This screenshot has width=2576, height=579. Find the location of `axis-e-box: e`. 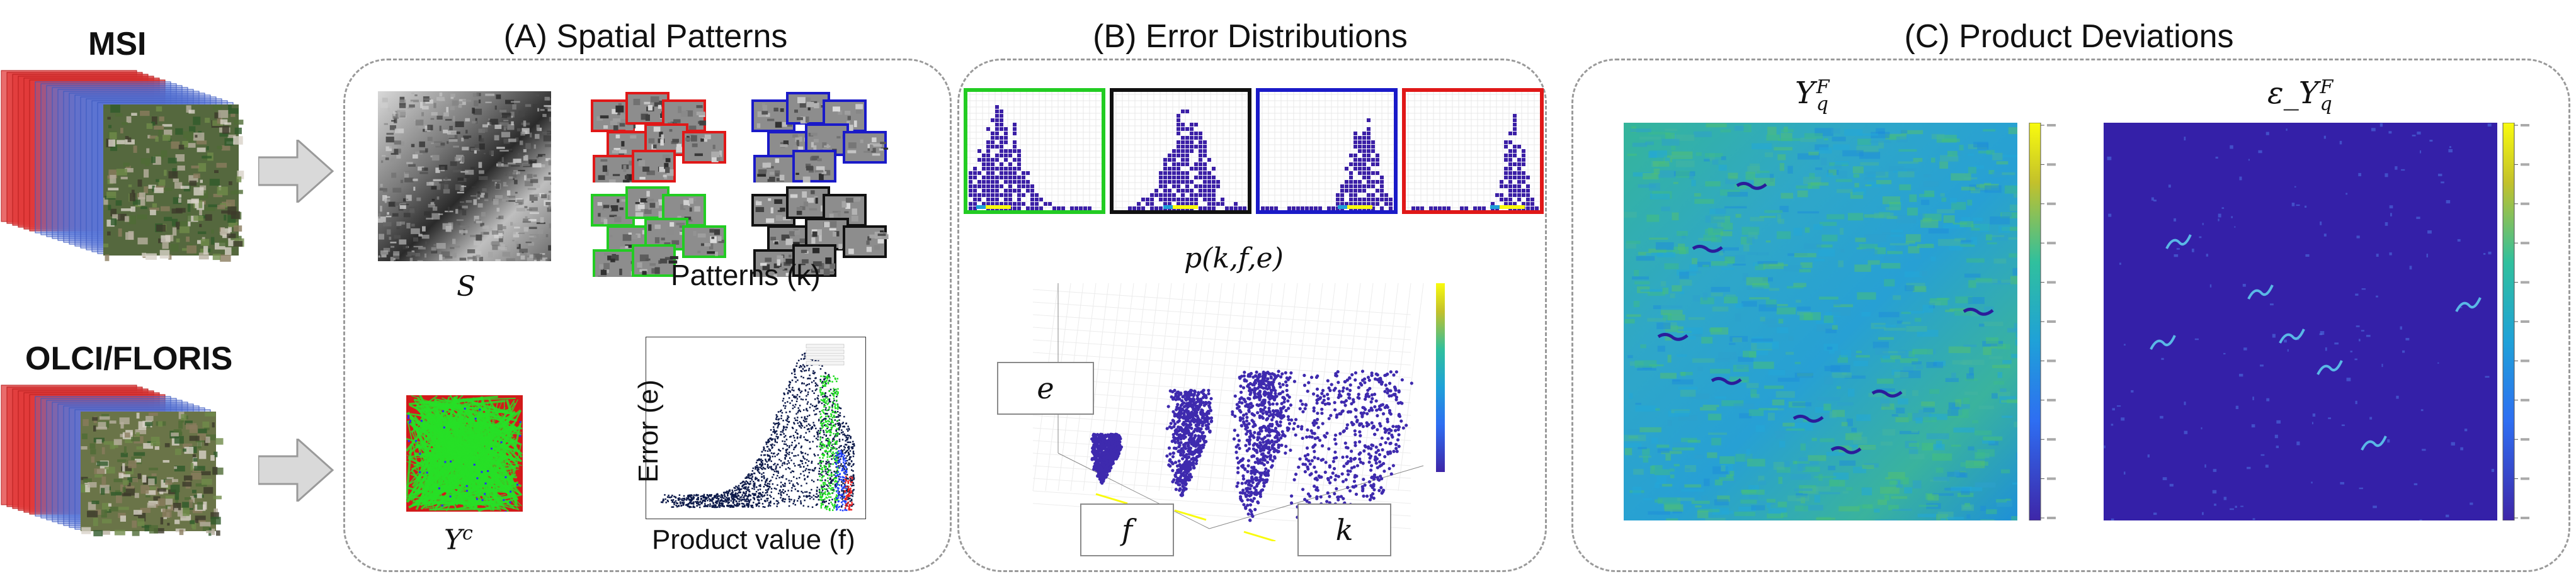

axis-e-box: e is located at coordinates (1045, 388).